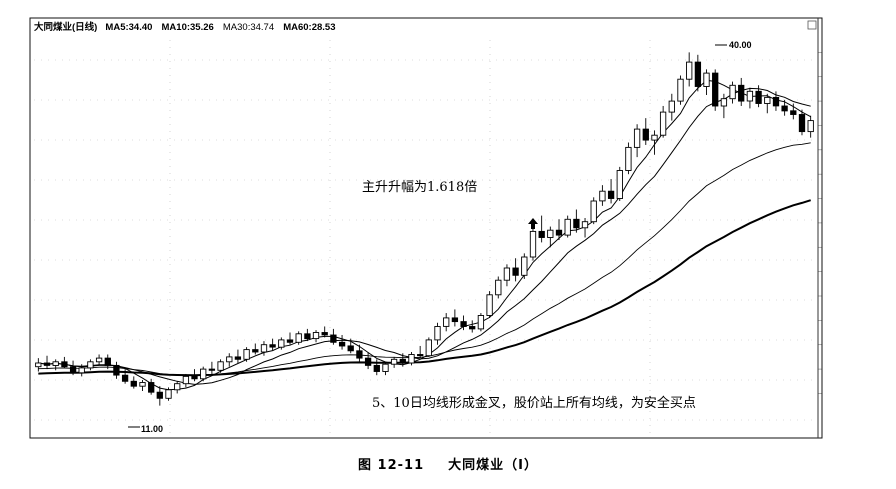  Describe the element at coordinates (248, 27) in the screenshot. I see `ma30-readout: MA30:34.74` at that location.